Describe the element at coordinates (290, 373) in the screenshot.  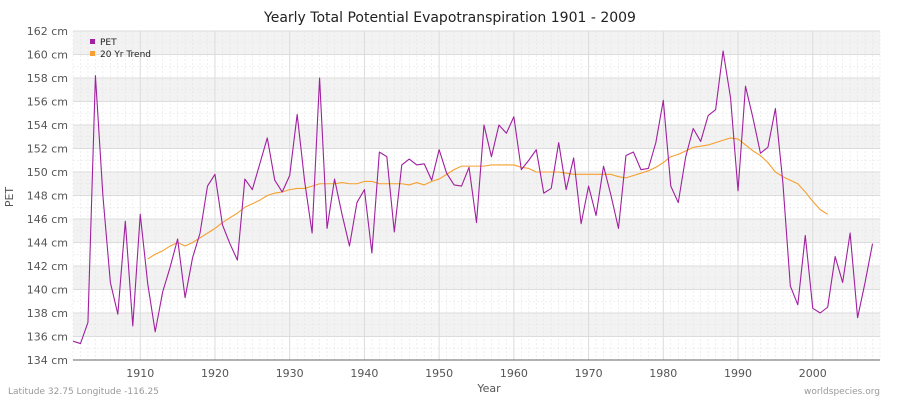
I see `x-tick-label: 1930` at that location.